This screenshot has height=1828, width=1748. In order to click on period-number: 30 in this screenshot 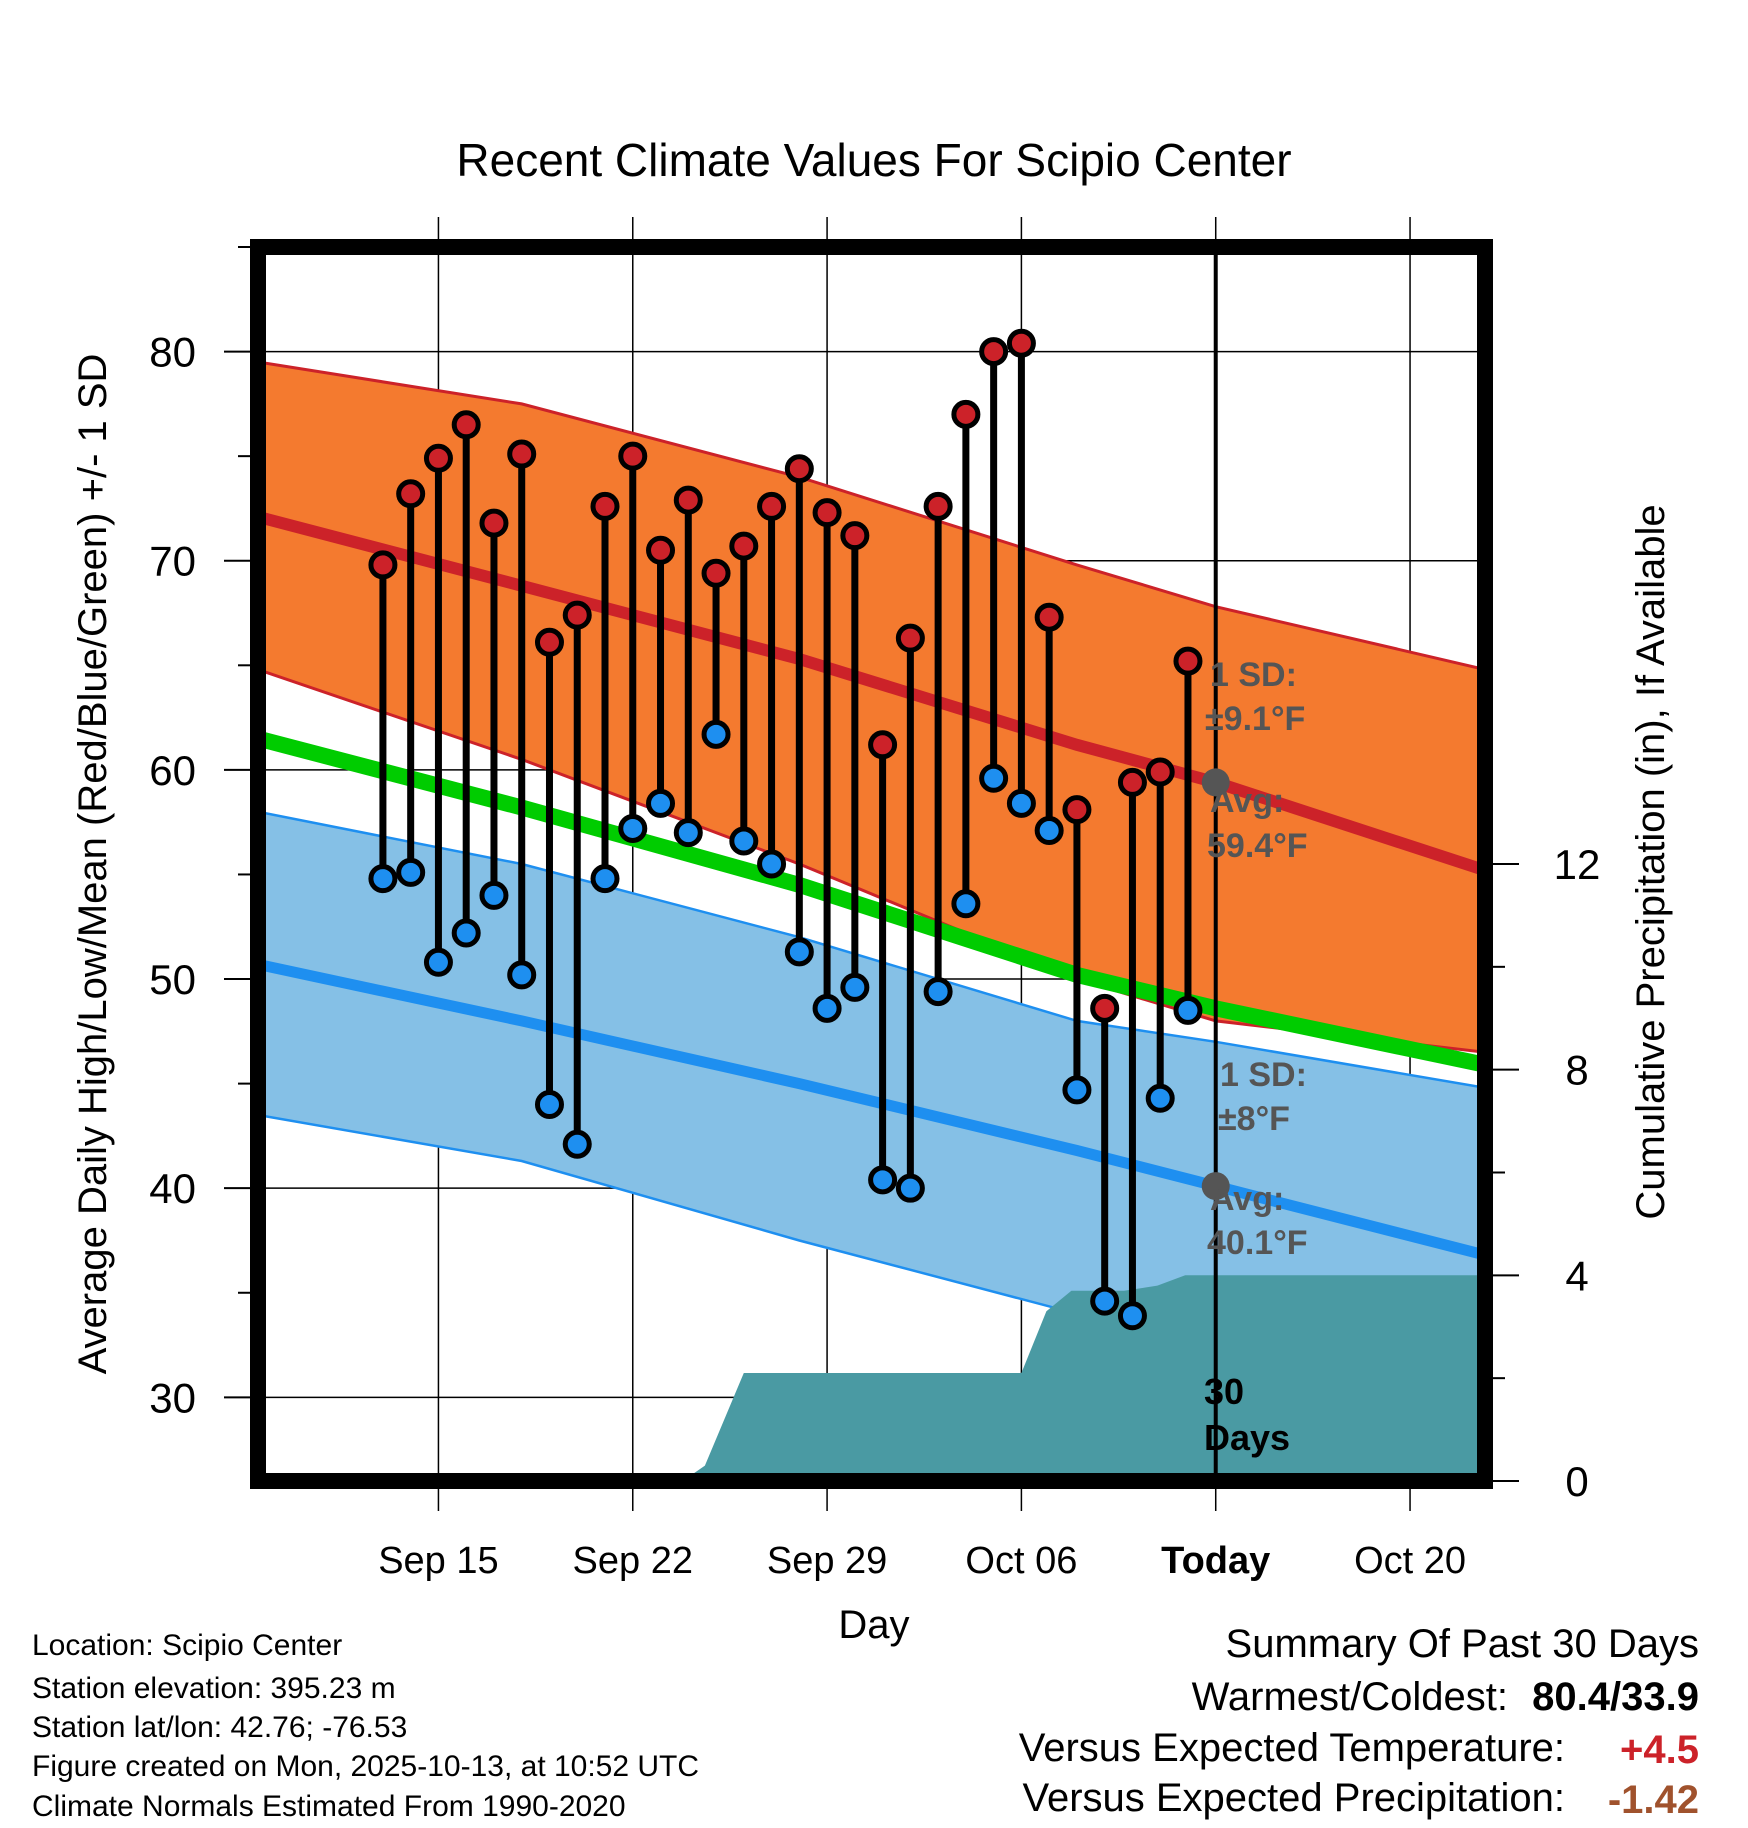, I will do `click(1224, 1391)`.